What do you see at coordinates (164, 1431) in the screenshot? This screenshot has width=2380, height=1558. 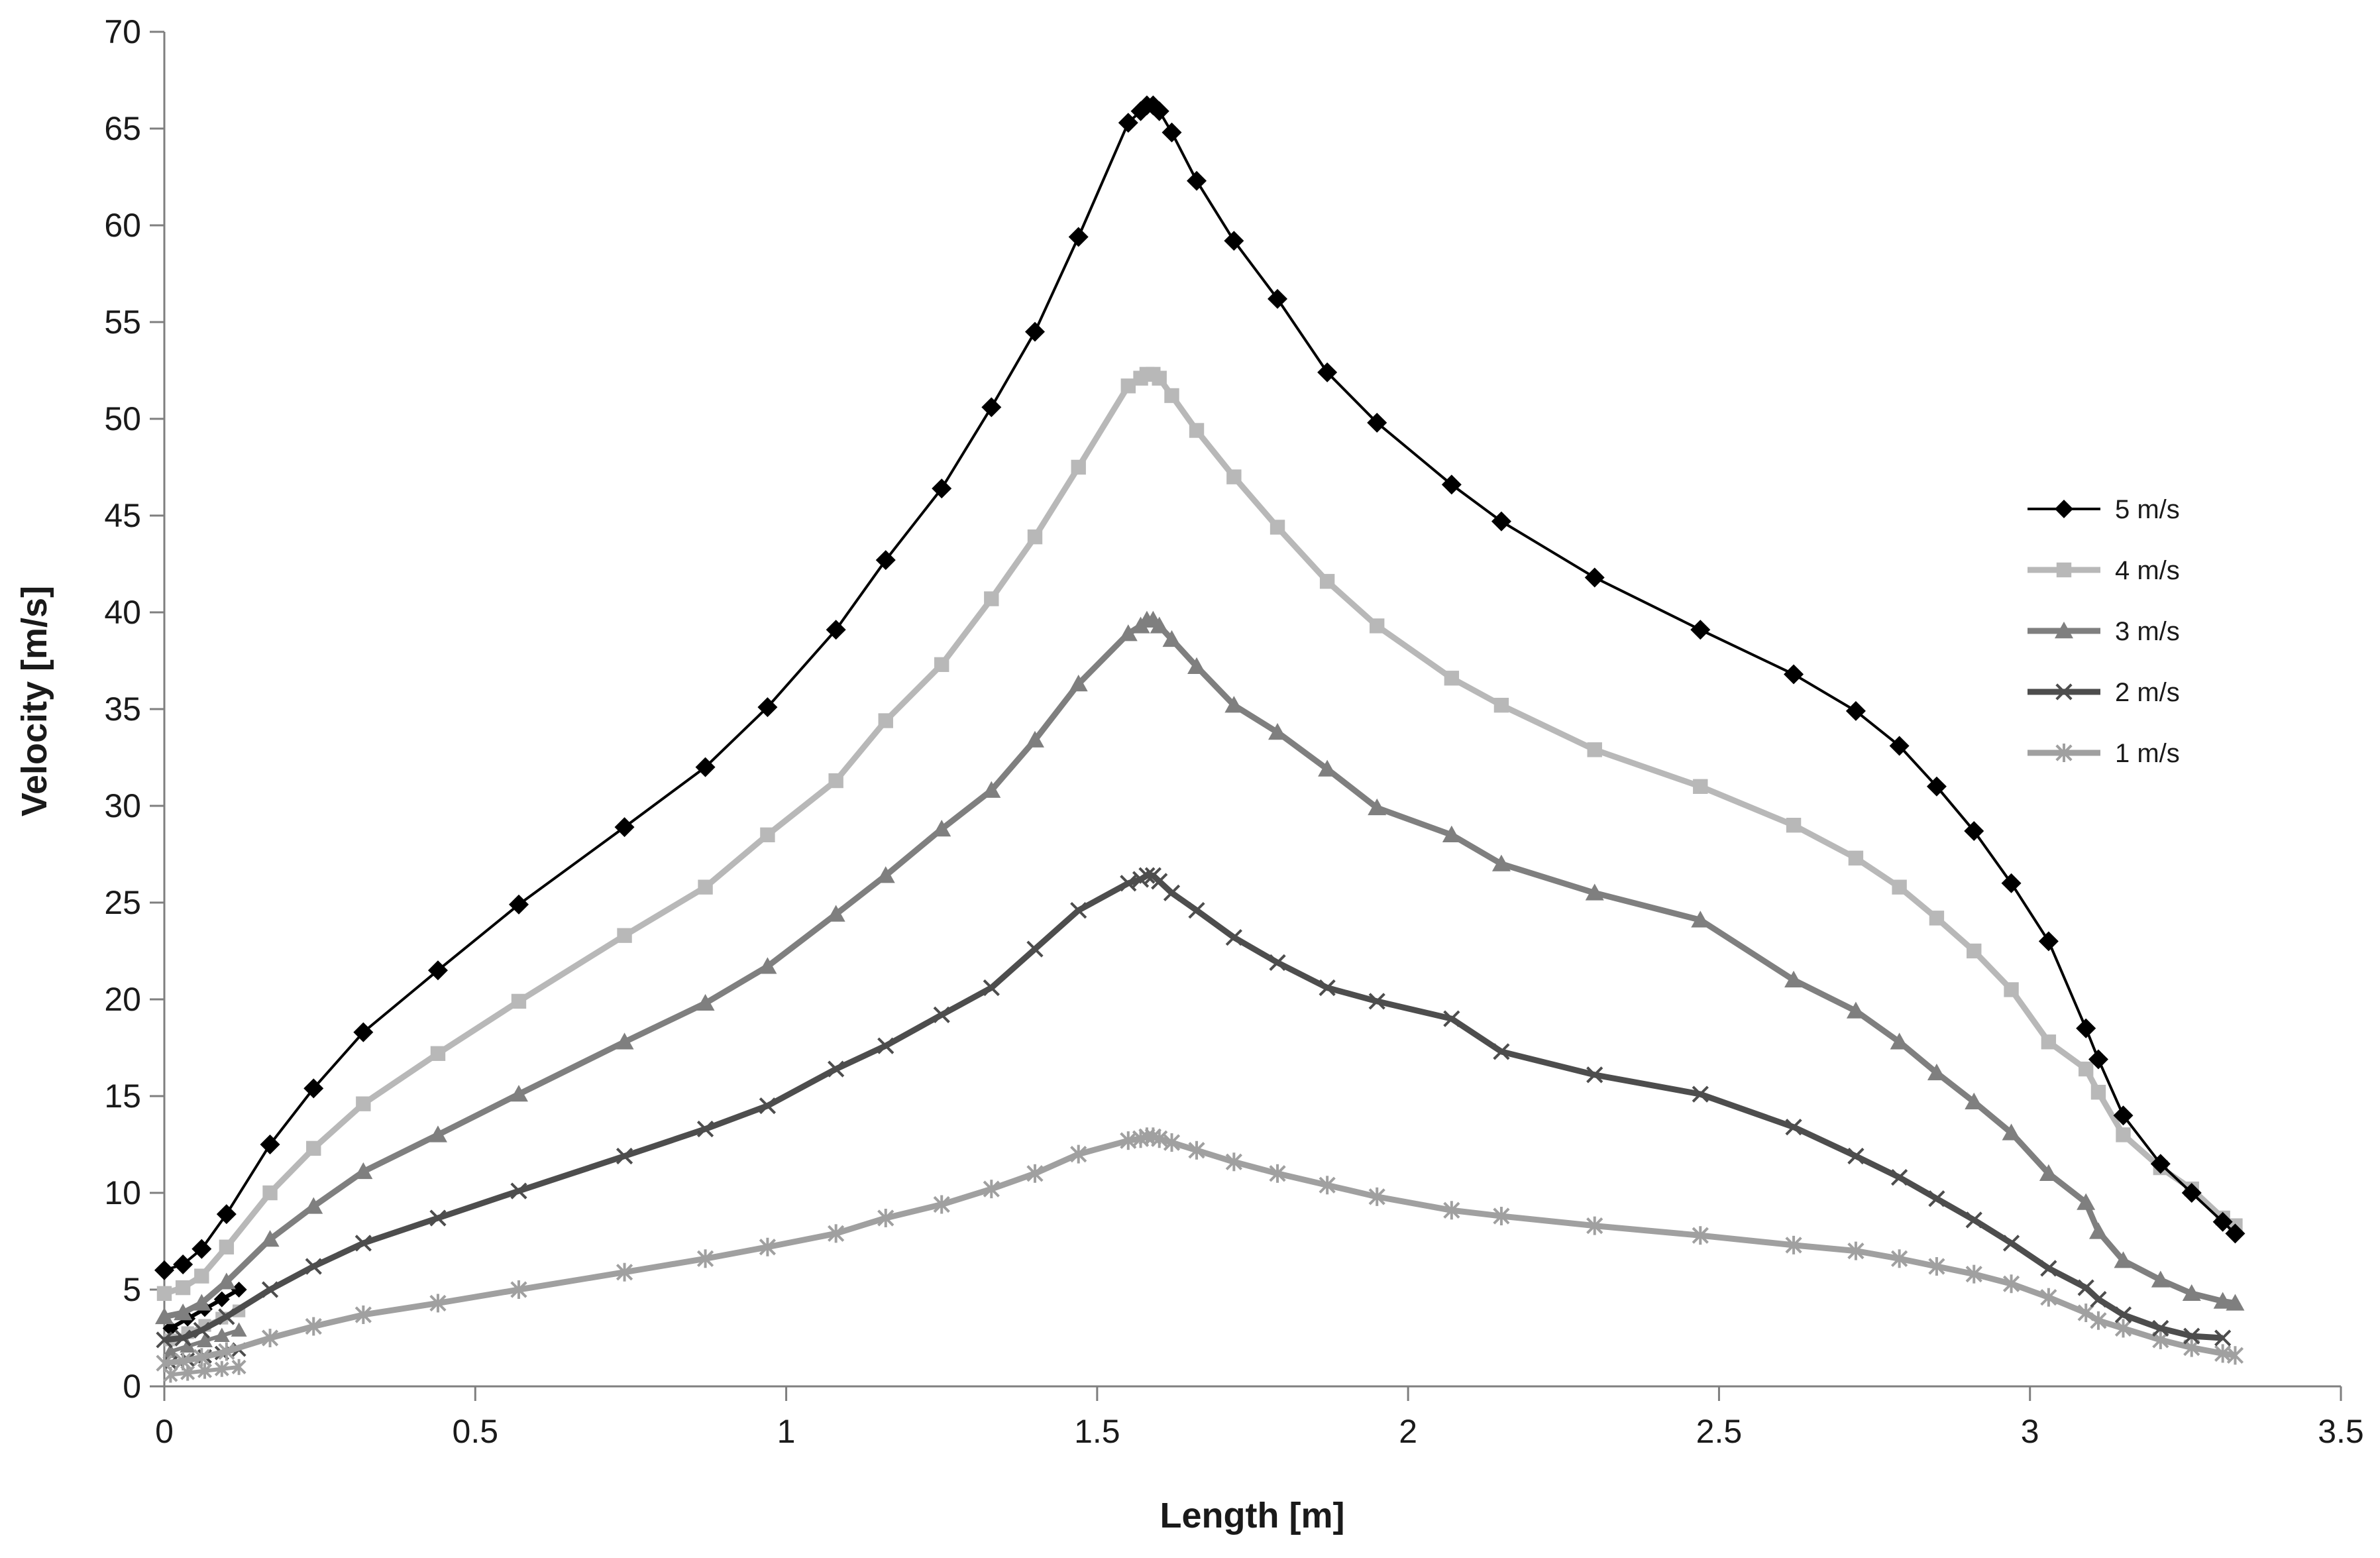 I see `x-tick-label: 0` at bounding box center [164, 1431].